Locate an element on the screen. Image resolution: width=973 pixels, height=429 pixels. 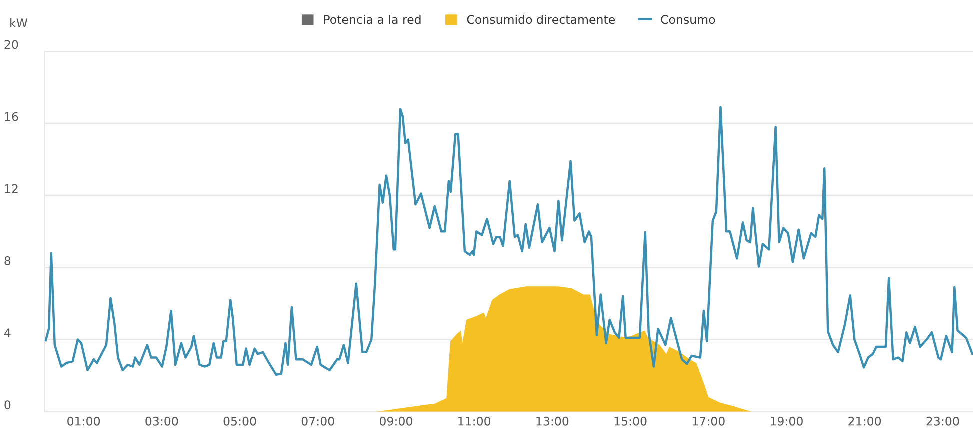
y-tick-label: 0 is located at coordinates (7, 405).